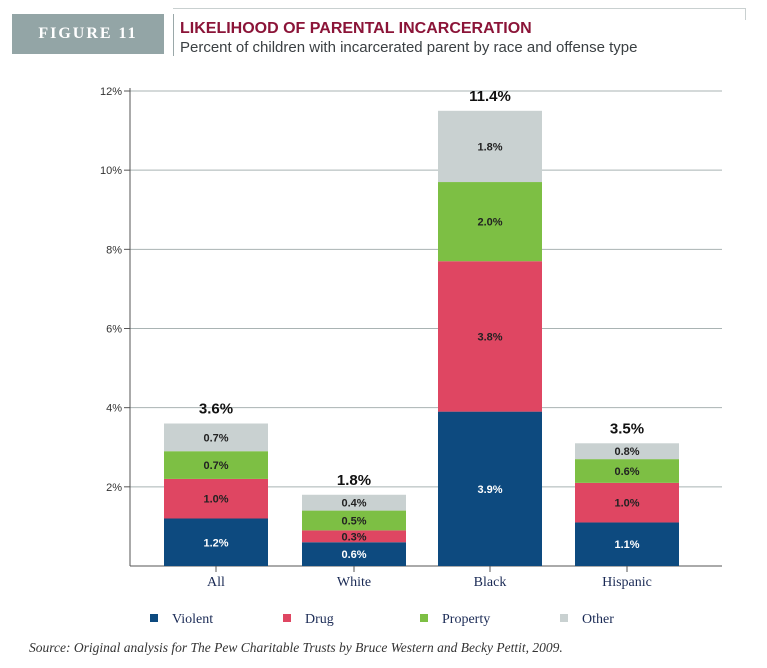 The height and width of the screenshot is (668, 767). I want to click on figure-label: FIGURE 11, so click(88, 34).